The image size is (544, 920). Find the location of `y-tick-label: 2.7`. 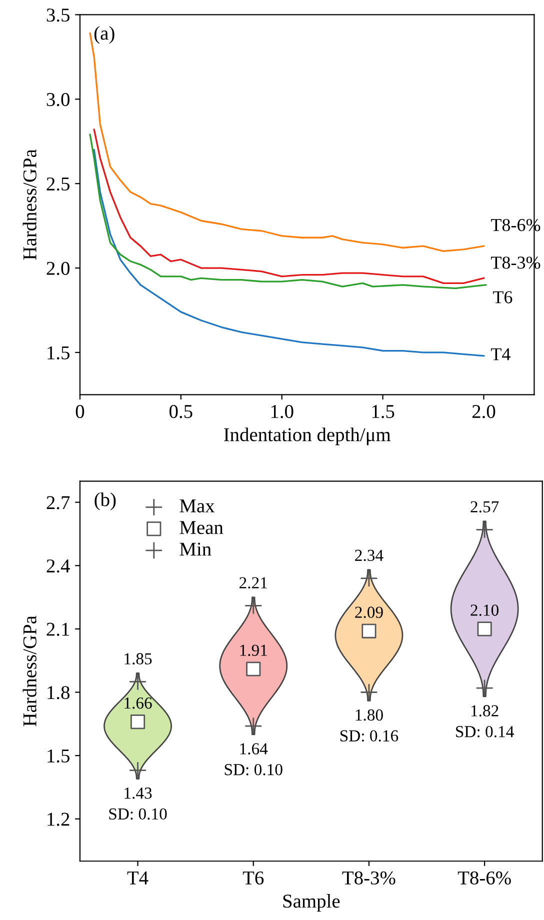

y-tick-label: 2.7 is located at coordinates (58, 503).